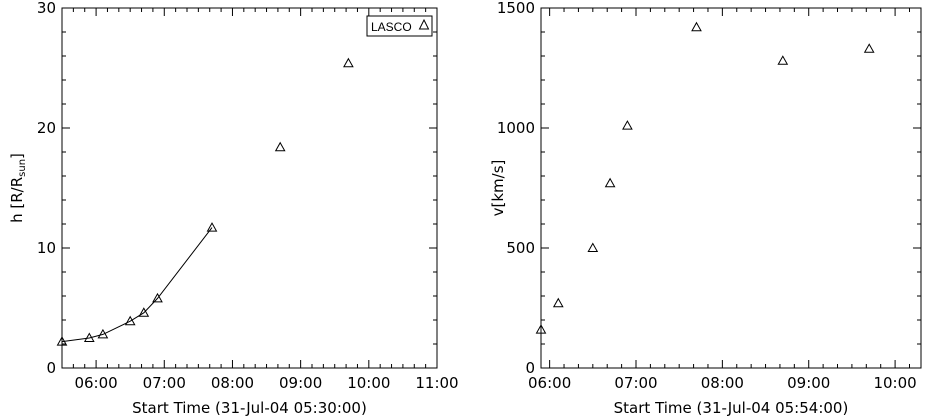  Describe the element at coordinates (520, 248) in the screenshot. I see `y-tick-label: 500` at that location.